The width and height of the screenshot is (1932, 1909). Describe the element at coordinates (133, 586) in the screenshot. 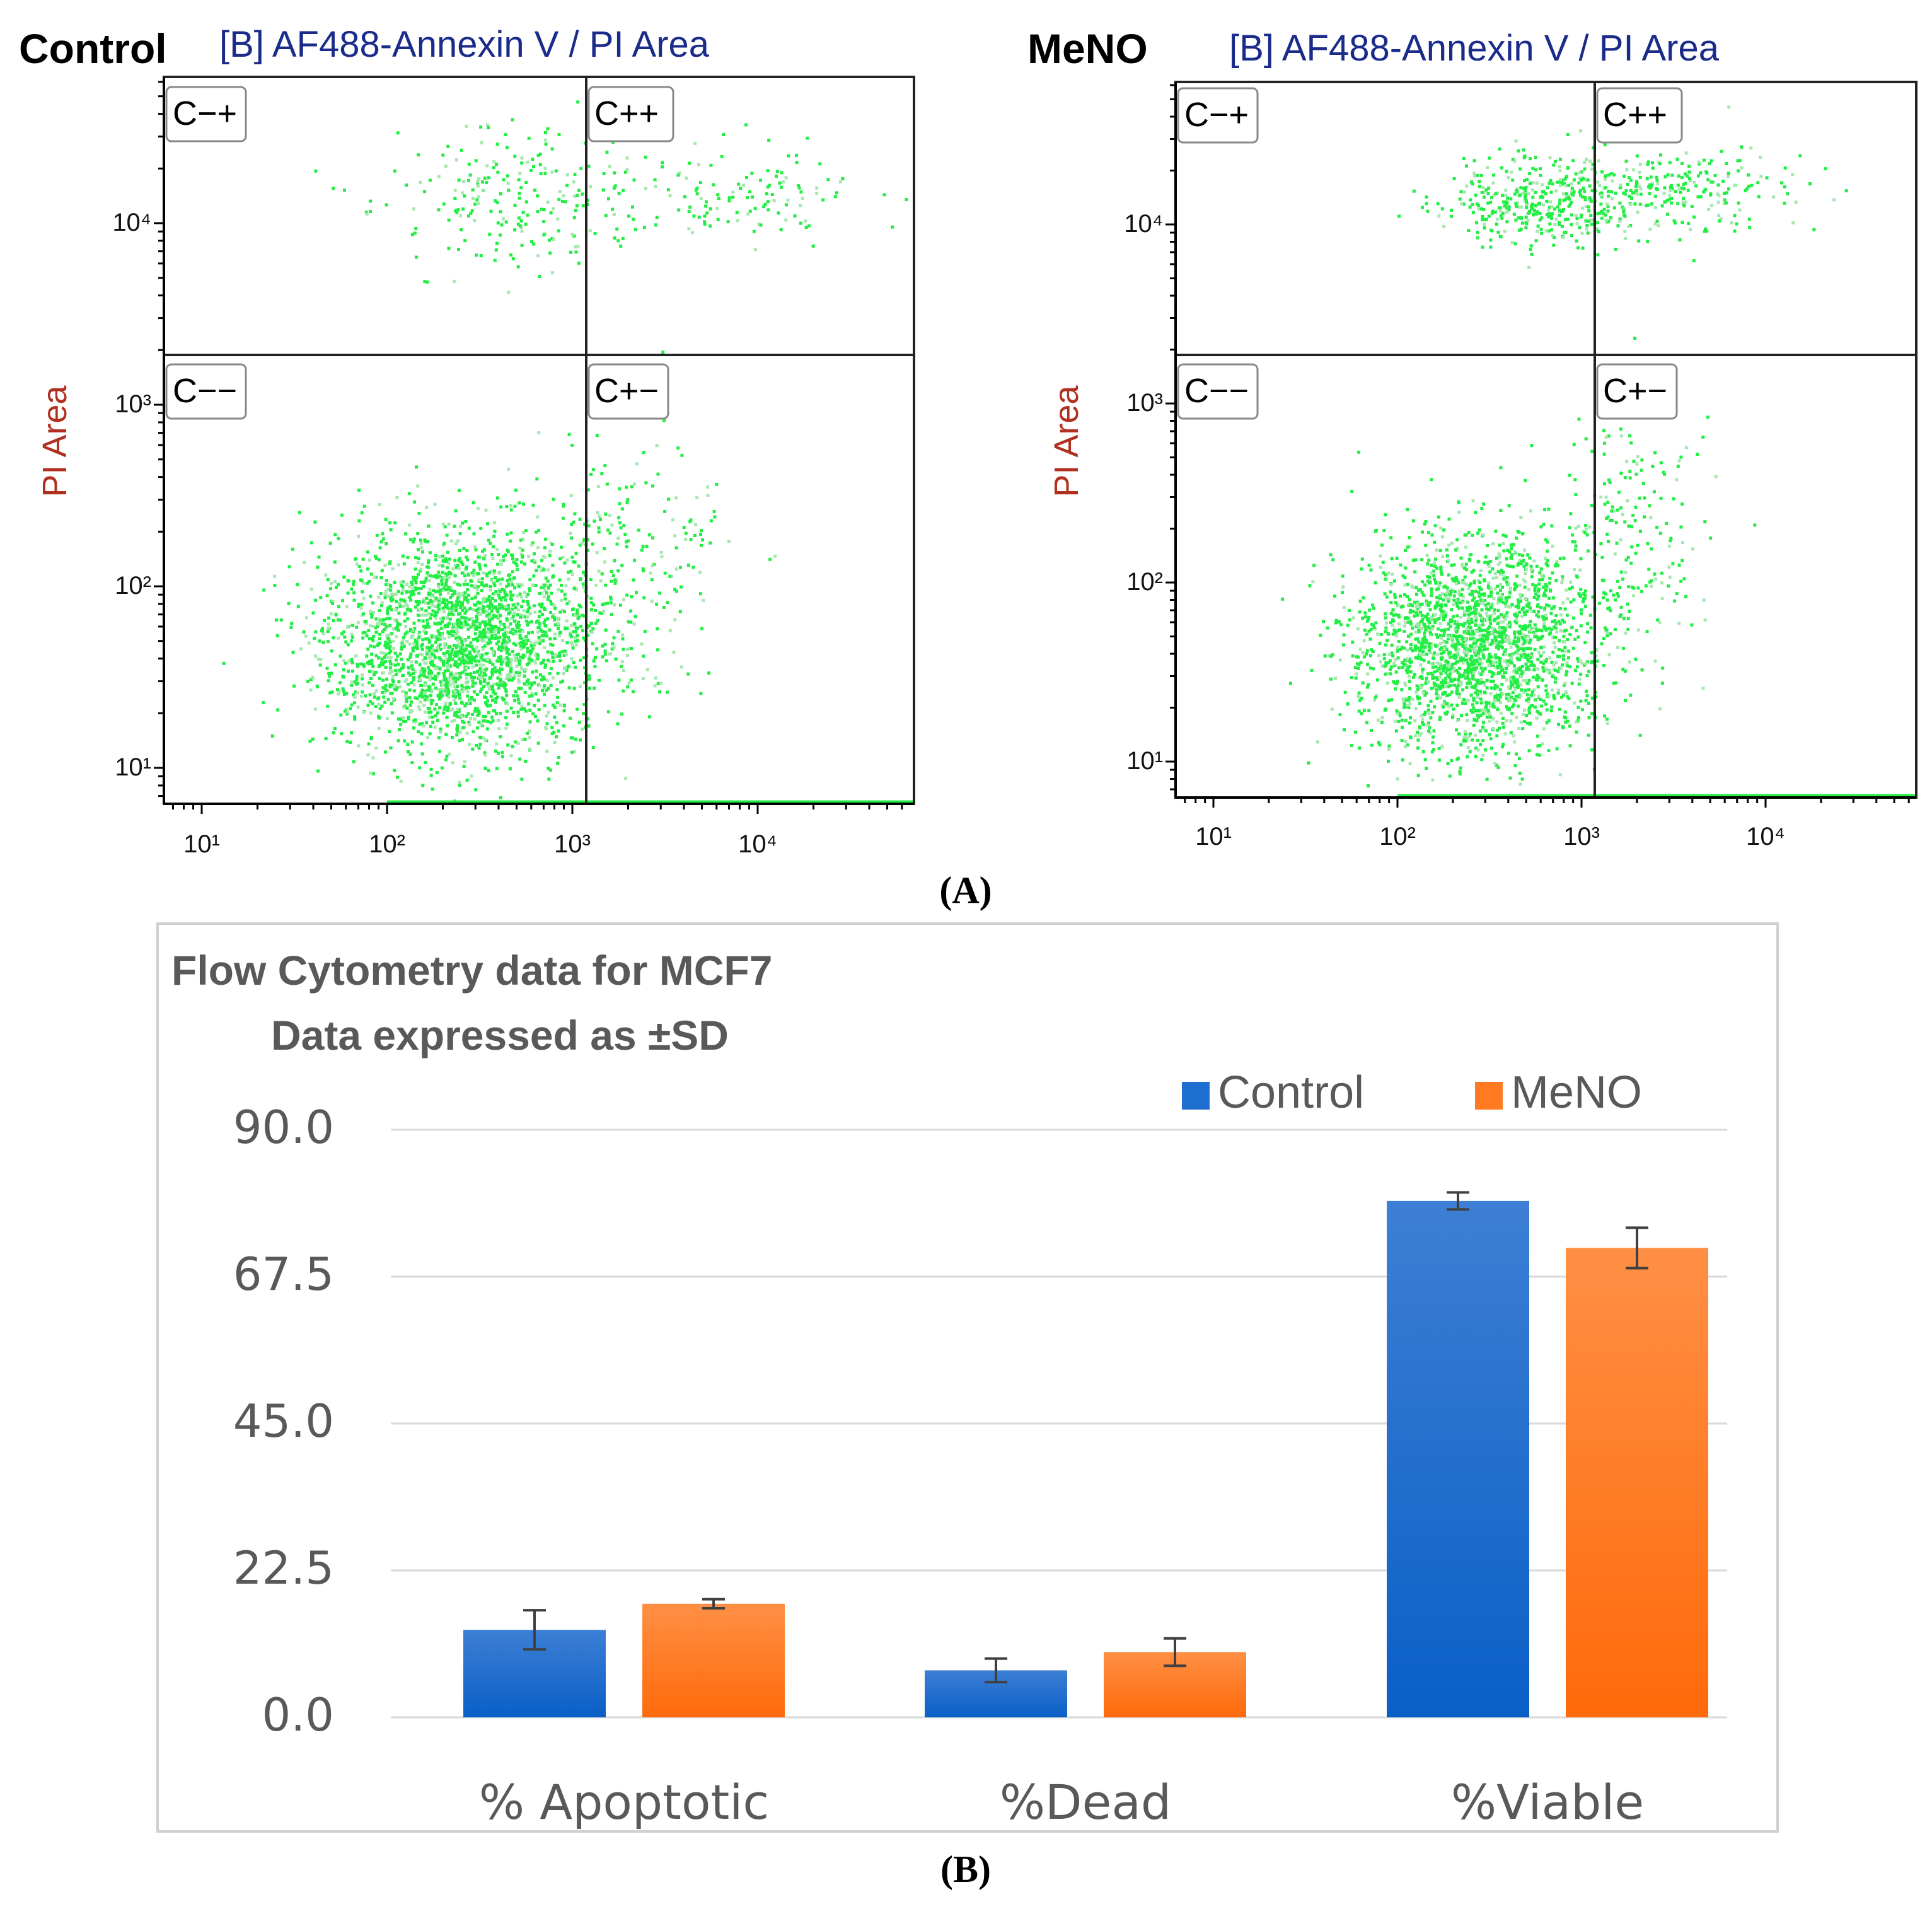

I see `y-tick-label: 10²` at that location.